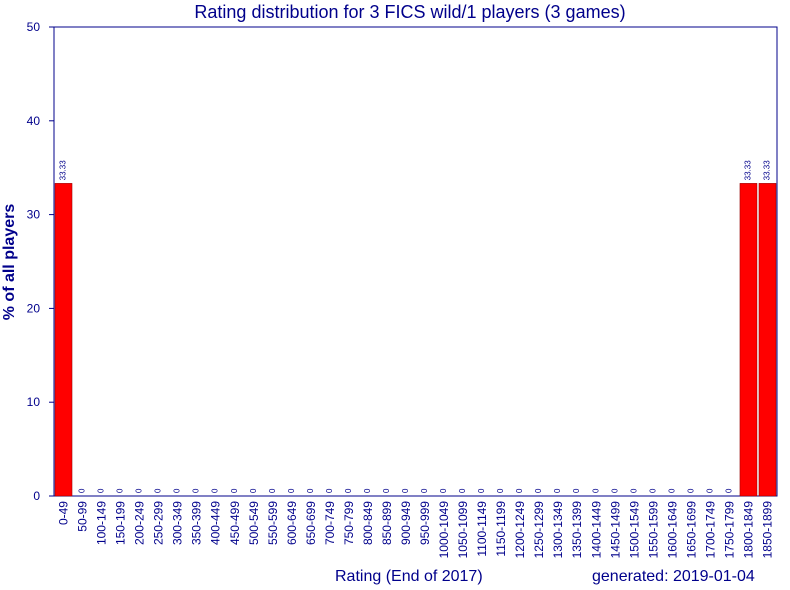 This screenshot has height=590, width=790. I want to click on x-tick-label: 250-299, so click(159, 523).